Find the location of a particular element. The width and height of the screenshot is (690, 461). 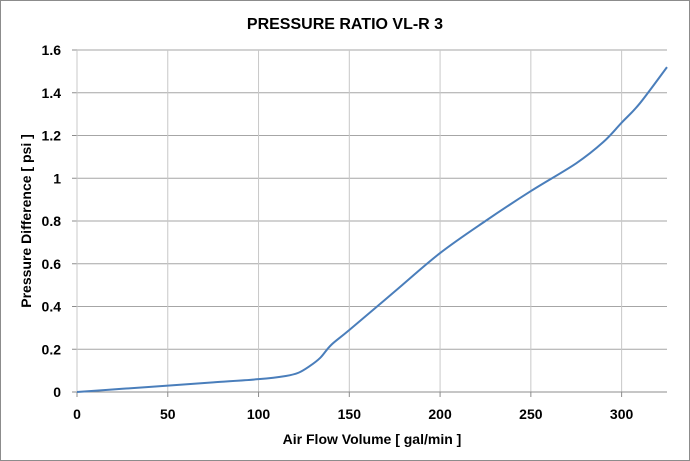

x-tick-label: 50 is located at coordinates (168, 414).